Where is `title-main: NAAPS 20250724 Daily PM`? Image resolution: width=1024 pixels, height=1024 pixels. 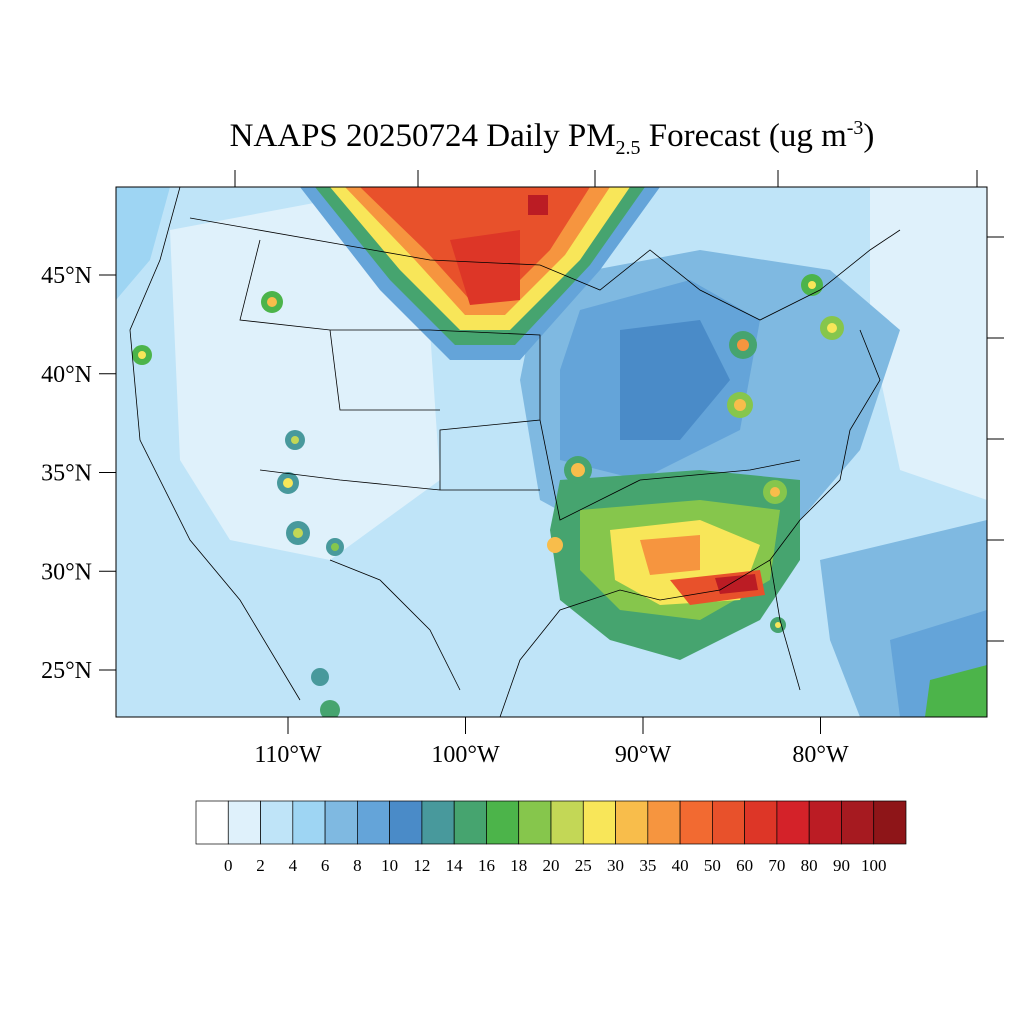
title-main: NAAPS 20250724 Daily PM is located at coordinates (423, 136).